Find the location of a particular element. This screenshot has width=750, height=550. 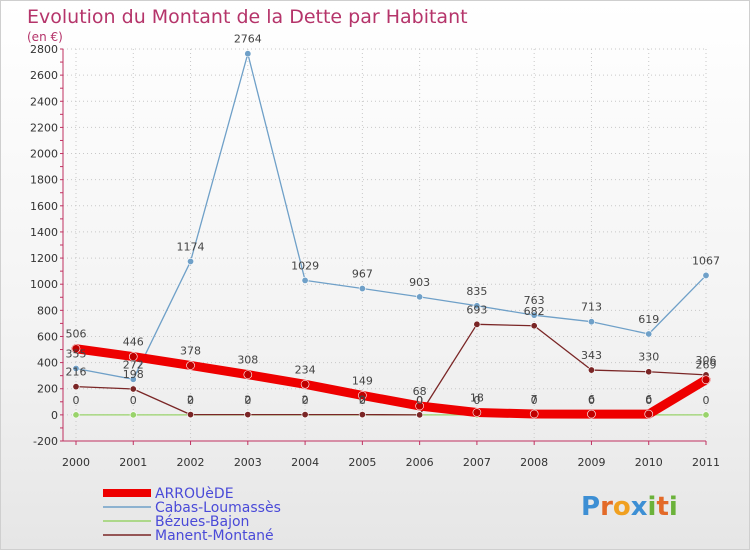

y-tick-label: 1200 is located at coordinates (44, 258).